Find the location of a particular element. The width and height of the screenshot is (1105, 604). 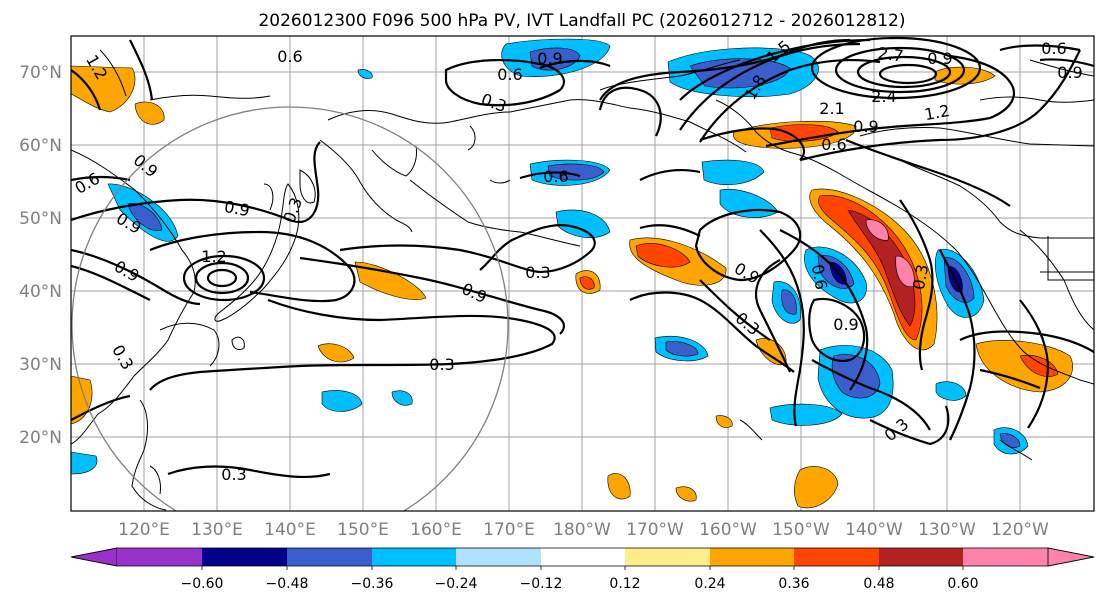

colorbar-ticks is located at coordinates (582, 568).